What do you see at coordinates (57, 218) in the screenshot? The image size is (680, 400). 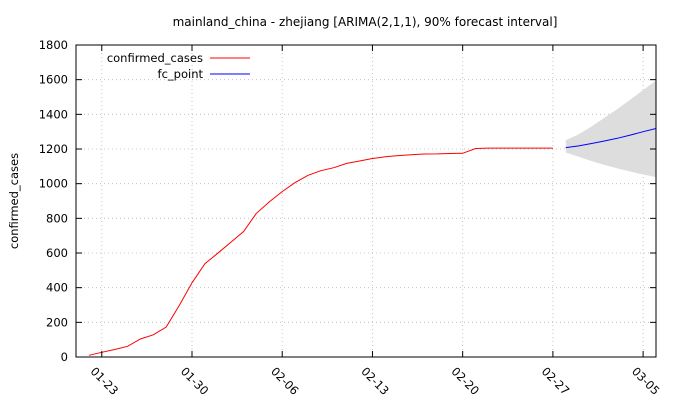 I see `y-tick-label: 800` at bounding box center [57, 218].